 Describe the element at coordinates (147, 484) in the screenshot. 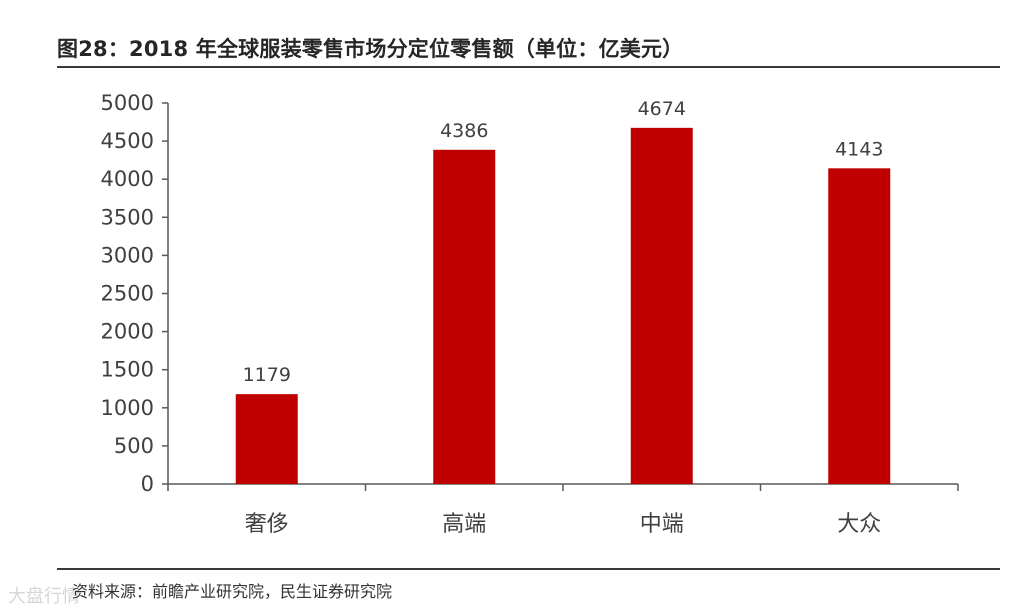

I see `y-tick-label: 0` at that location.